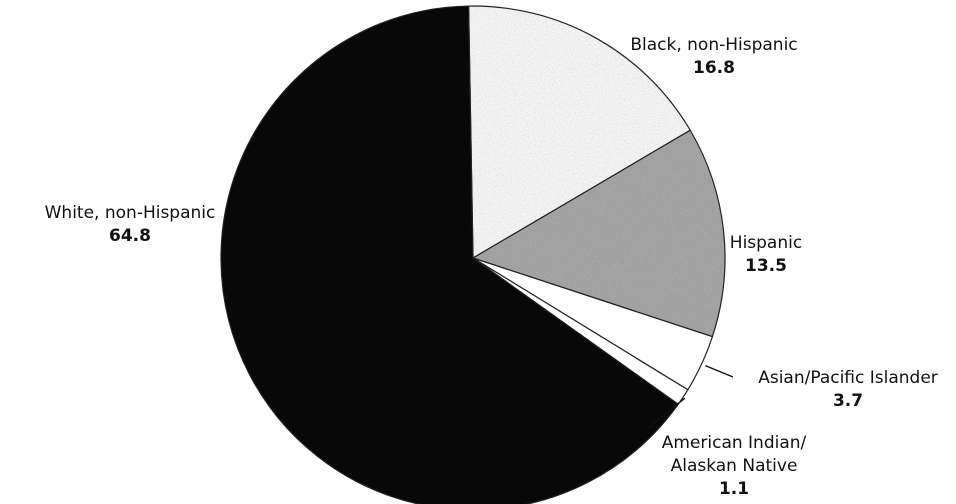  Describe the element at coordinates (734, 489) in the screenshot. I see `slice-value-4: 1.1` at that location.